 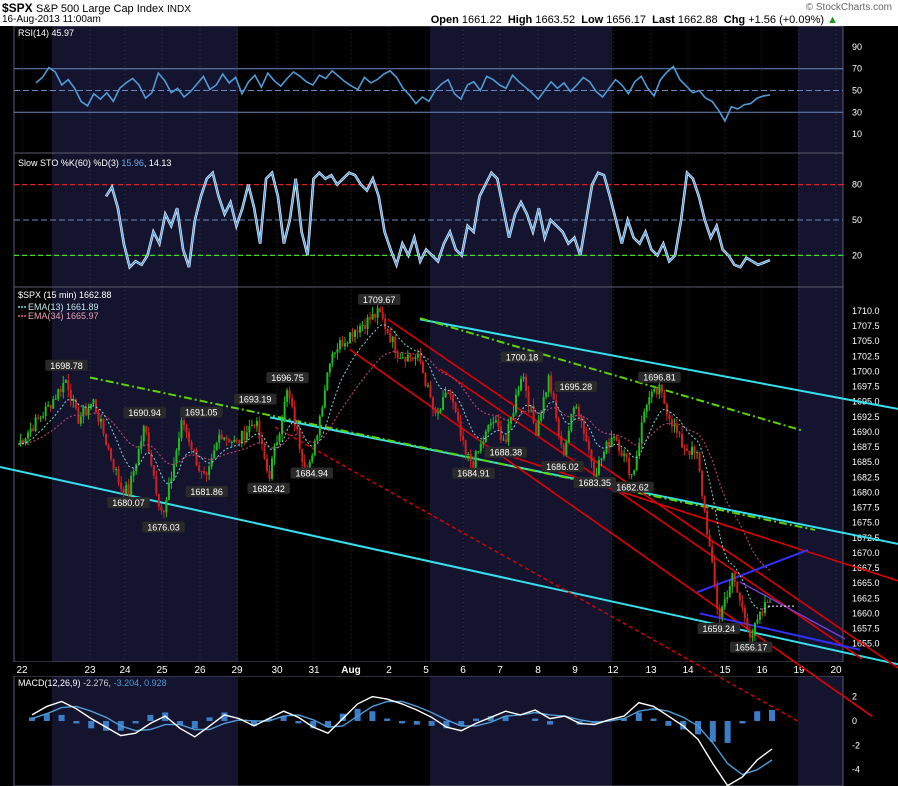 I want to click on price-y-tick-label: 1657.5, so click(x=866, y=629).